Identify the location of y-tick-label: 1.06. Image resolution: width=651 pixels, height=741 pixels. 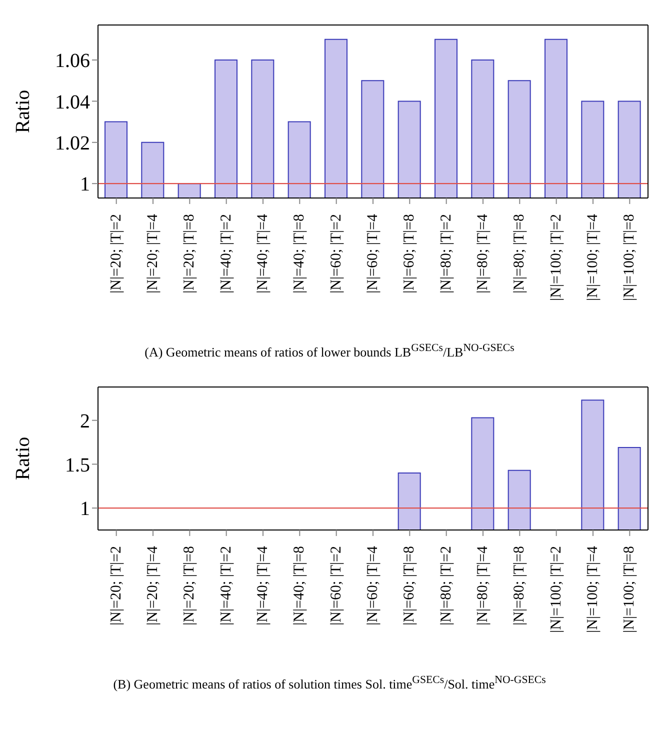
(72, 61).